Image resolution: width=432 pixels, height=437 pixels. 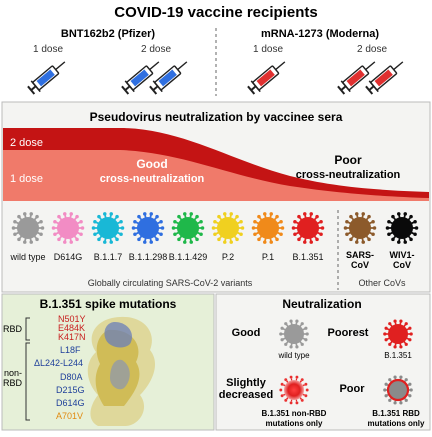 What do you see at coordinates (294, 390) in the screenshot?
I see `b1351-non-rbd-virus-icon` at bounding box center [294, 390].